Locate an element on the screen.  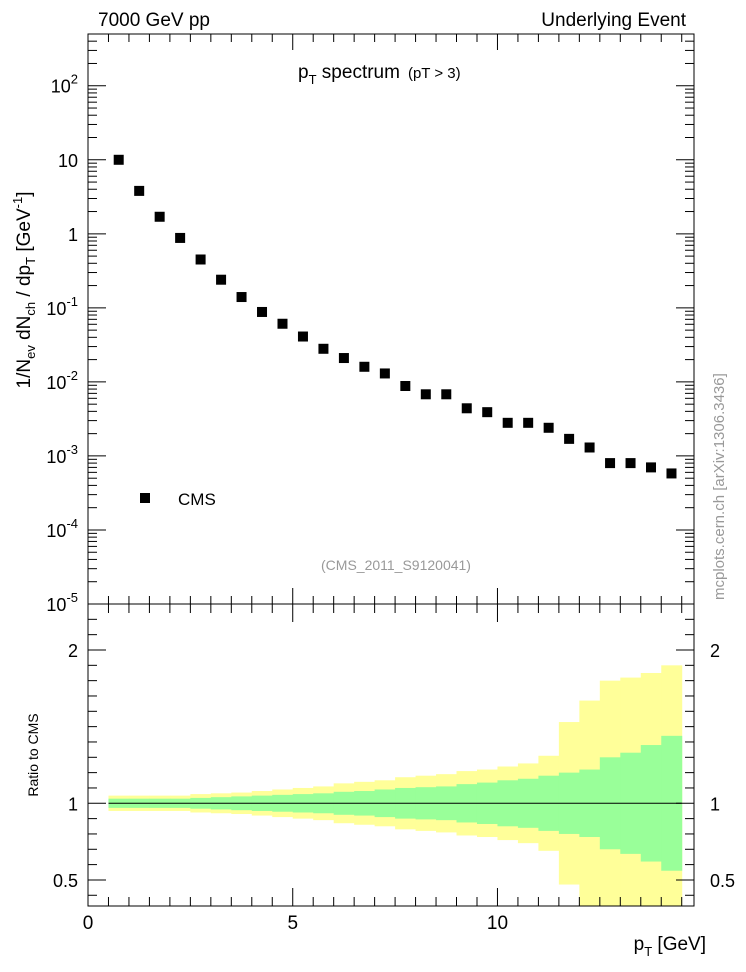
upper-y-tick-label: 10⁻² is located at coordinates (62, 380).